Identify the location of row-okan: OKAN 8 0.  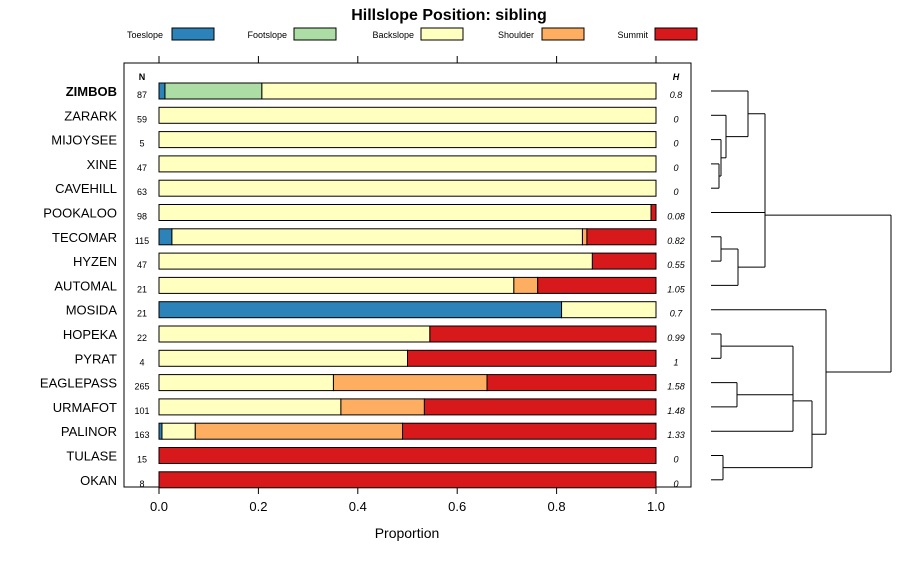
(379, 480).